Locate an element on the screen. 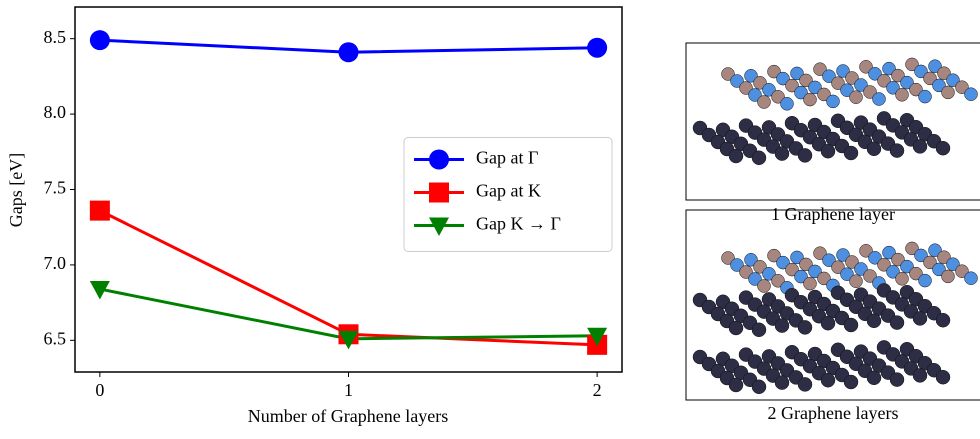 The height and width of the screenshot is (439, 980). y-tick-label: 8.0 is located at coordinates (55, 112).